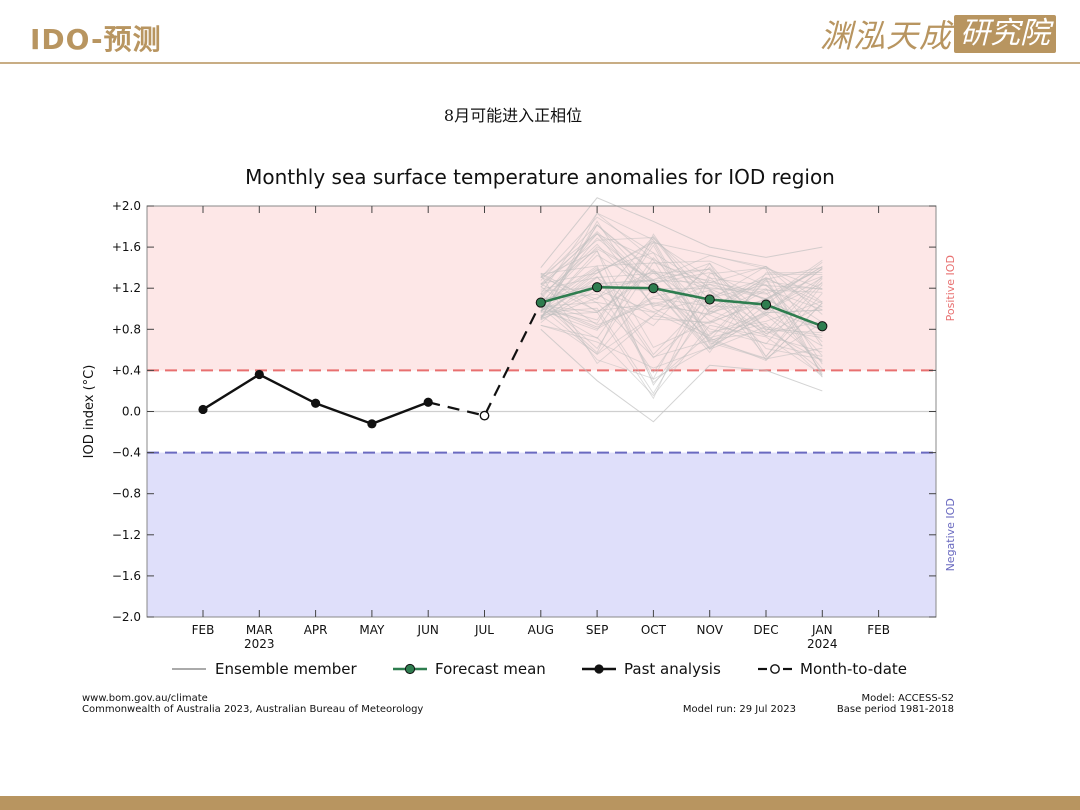  What do you see at coordinates (654, 630) in the screenshot?
I see `x-tick-label: OCT` at bounding box center [654, 630].